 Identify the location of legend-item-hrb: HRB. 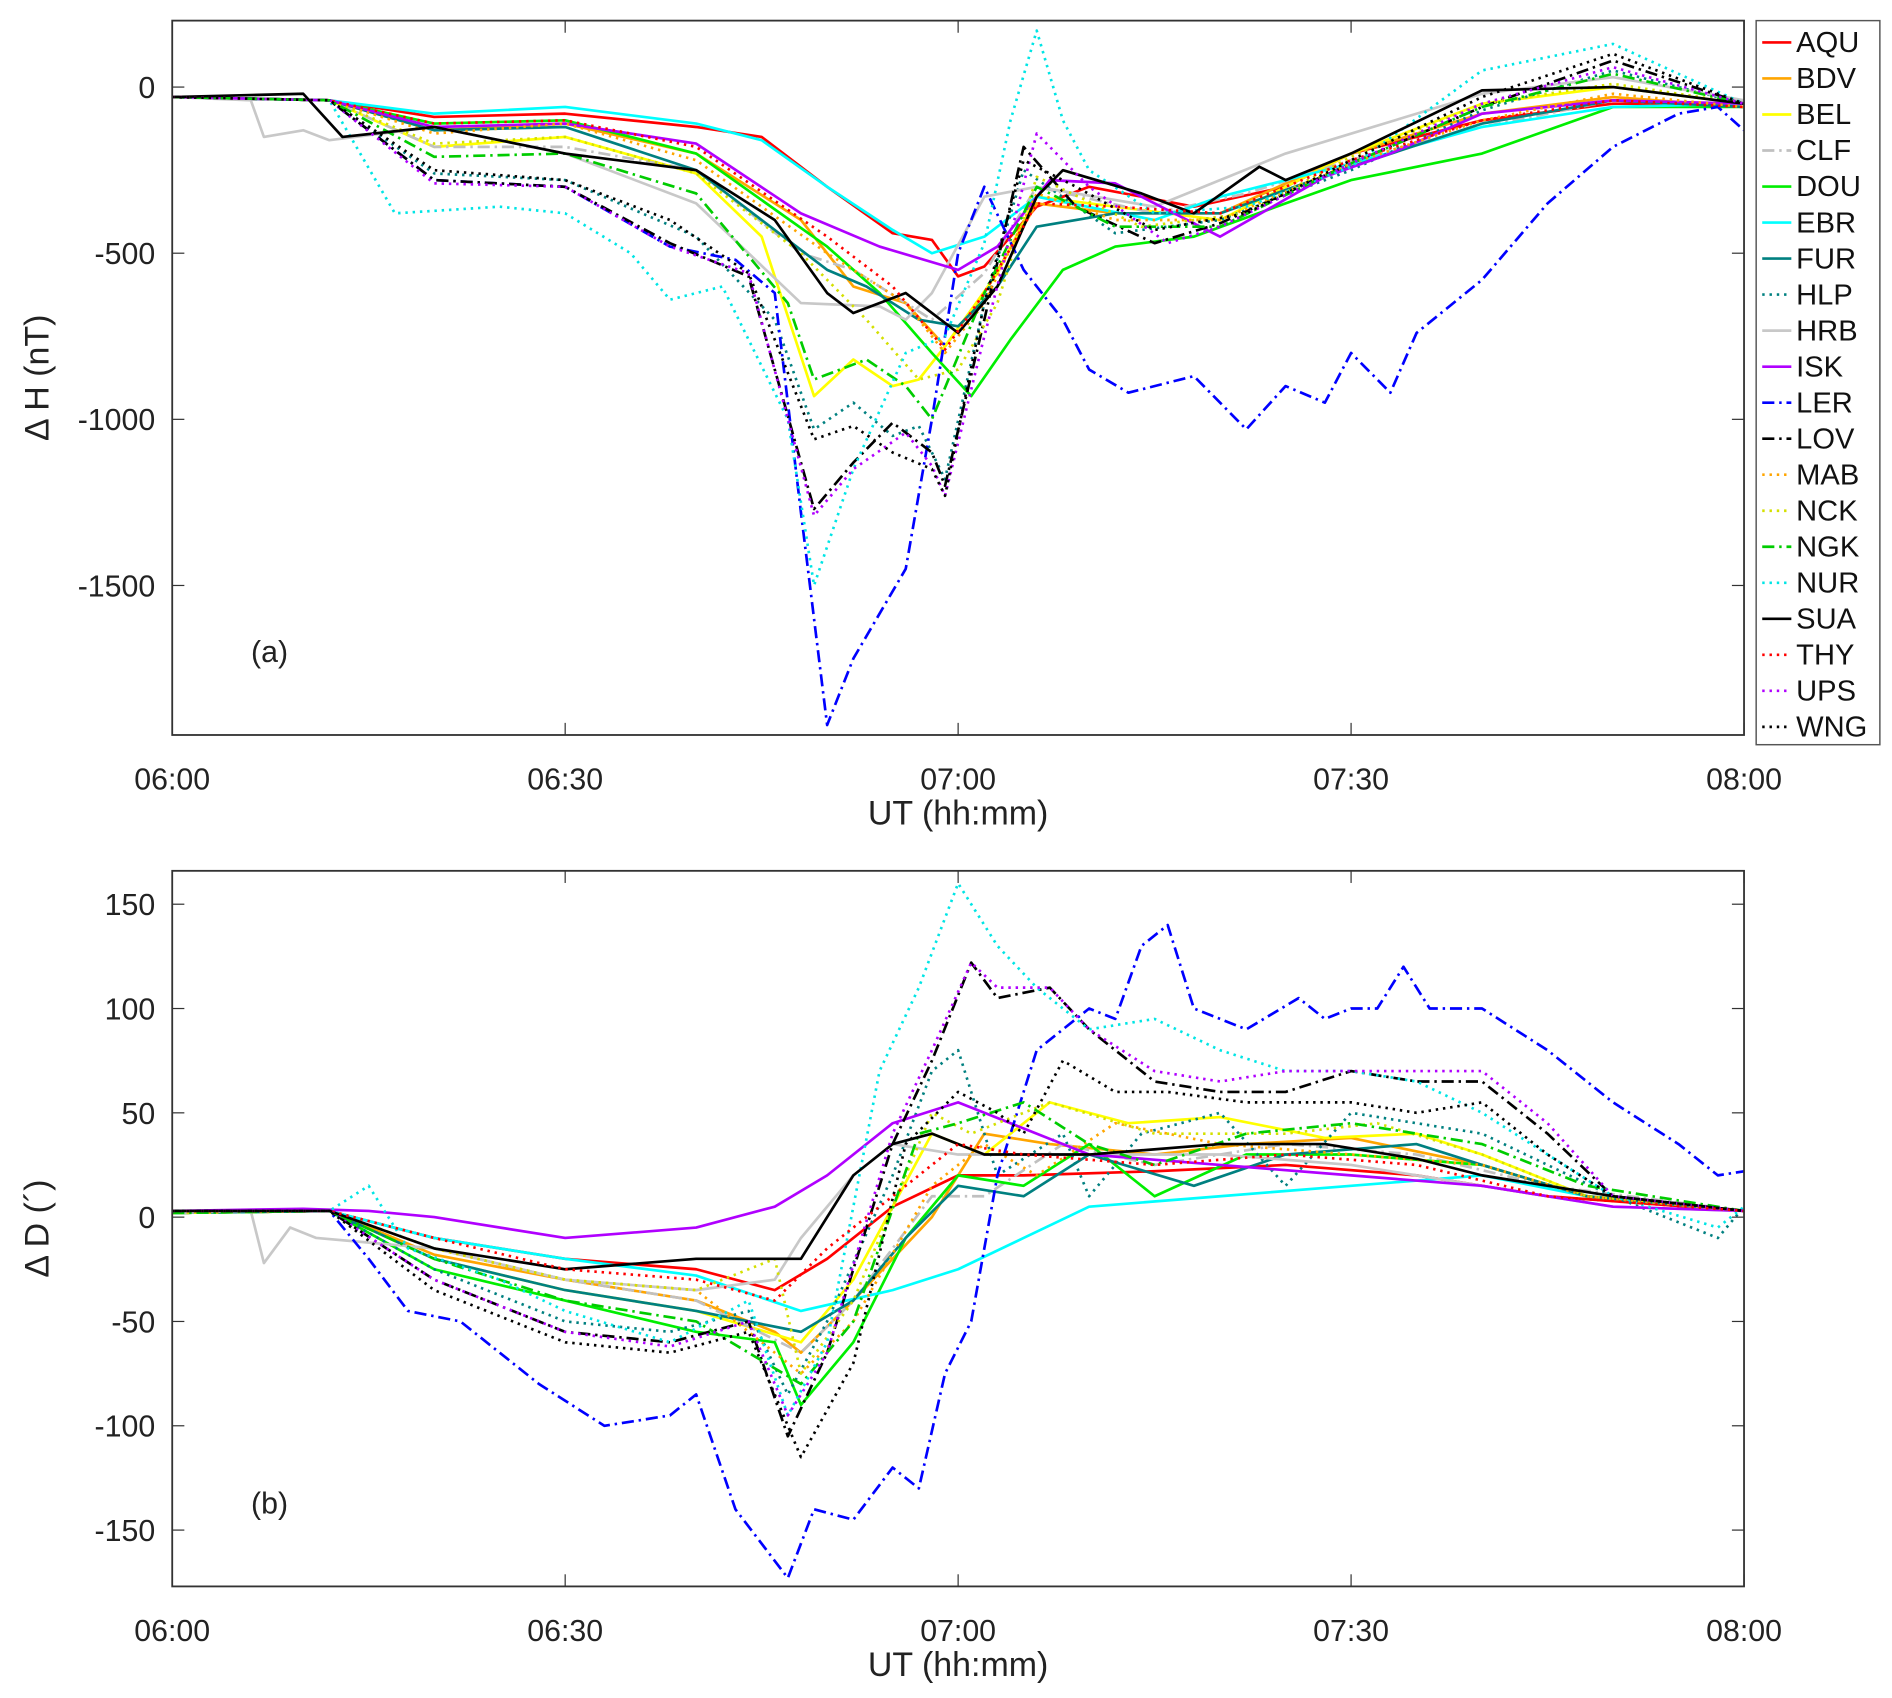
(1810, 331).